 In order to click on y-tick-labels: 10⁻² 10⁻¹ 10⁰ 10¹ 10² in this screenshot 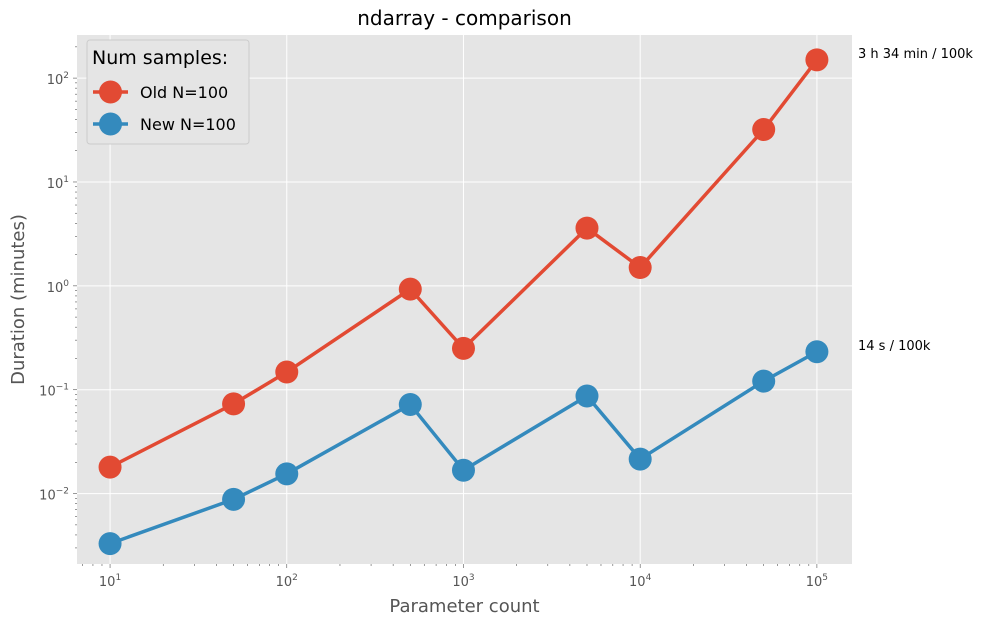, I will do `click(54, 287)`.